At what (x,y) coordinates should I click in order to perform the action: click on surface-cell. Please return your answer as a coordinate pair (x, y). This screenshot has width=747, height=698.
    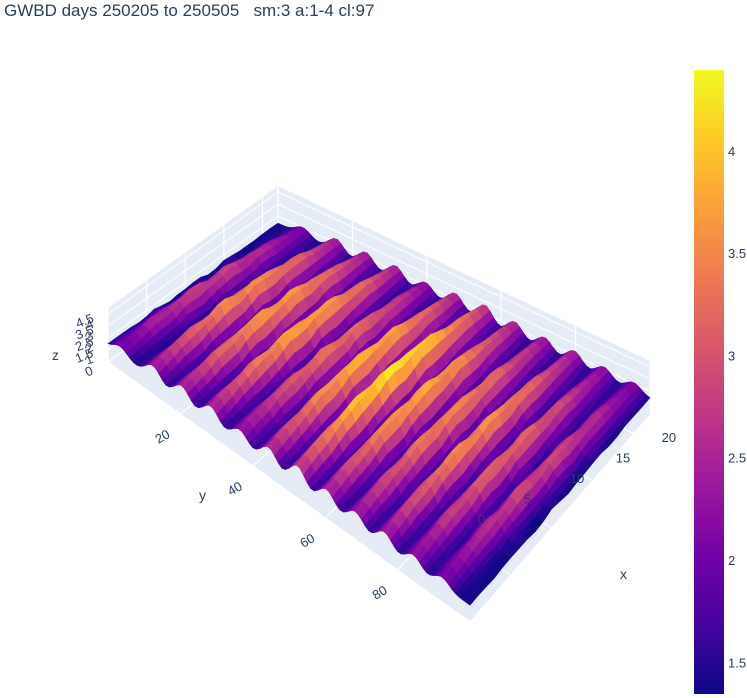
    Looking at the image, I should click on (472, 599).